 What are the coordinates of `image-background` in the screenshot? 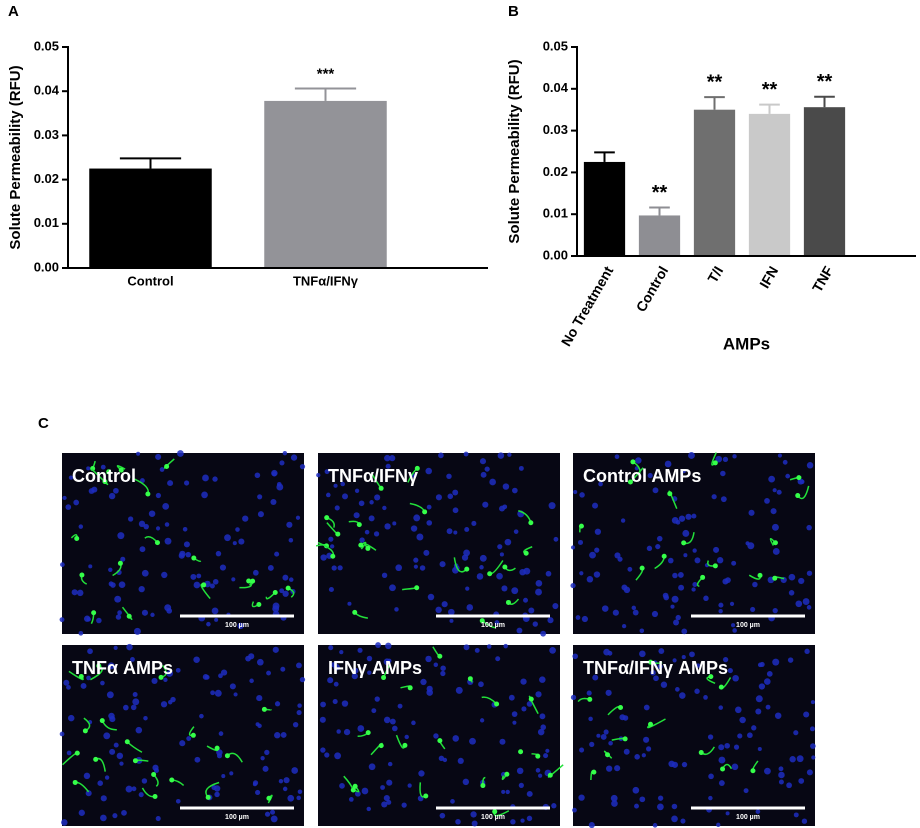 It's located at (183, 543).